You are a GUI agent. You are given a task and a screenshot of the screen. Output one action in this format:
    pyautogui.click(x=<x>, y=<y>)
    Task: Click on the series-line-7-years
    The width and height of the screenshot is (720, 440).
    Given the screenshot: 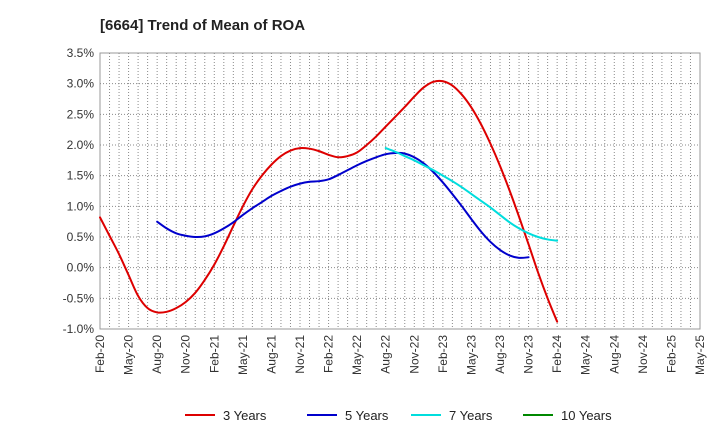 What is the action you would take?
    pyautogui.click(x=471, y=194)
    